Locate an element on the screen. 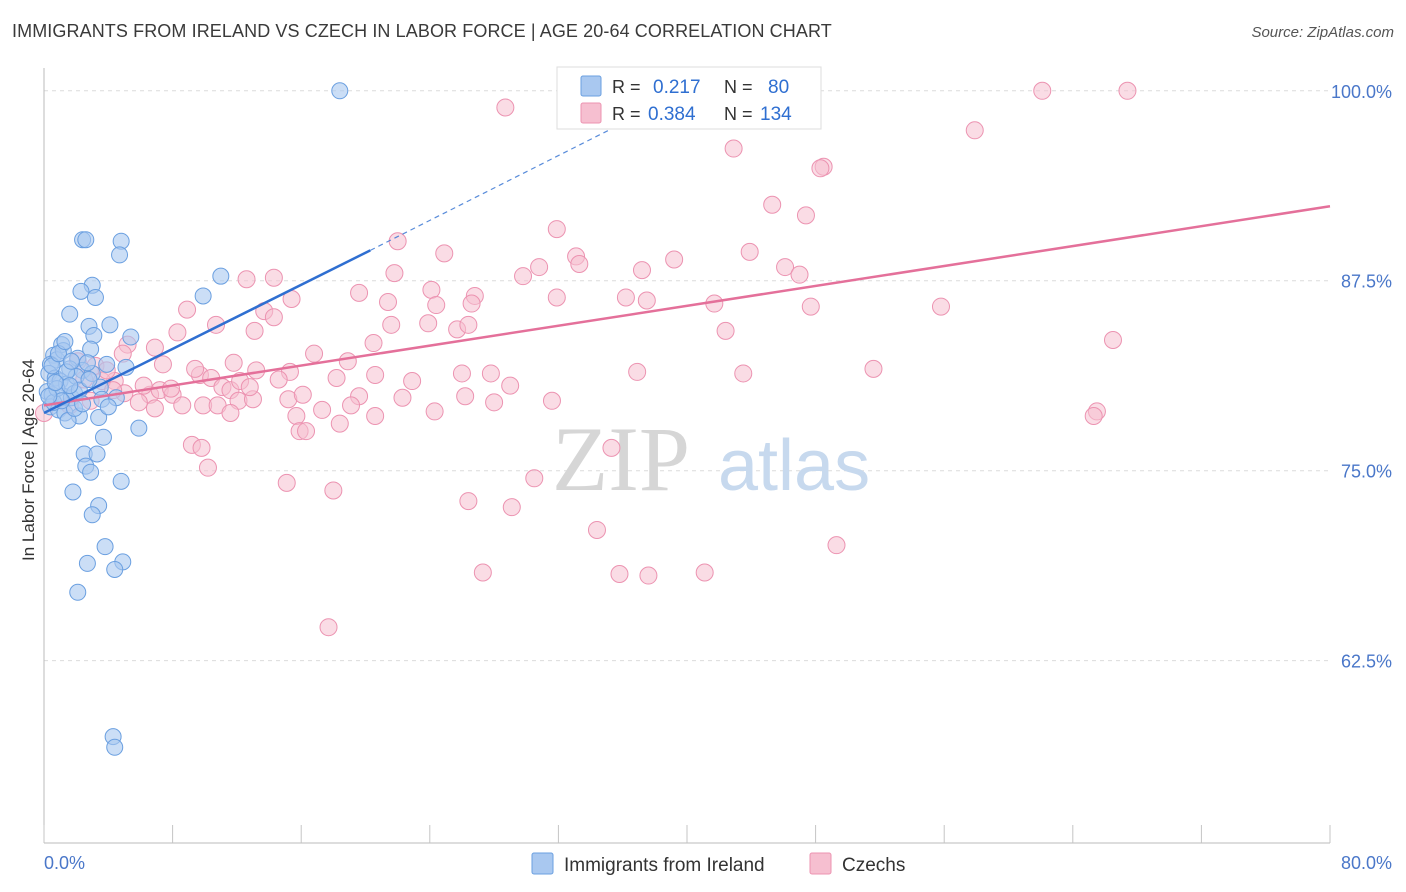  y-tick-label: 75.0% is located at coordinates (1366, 472).